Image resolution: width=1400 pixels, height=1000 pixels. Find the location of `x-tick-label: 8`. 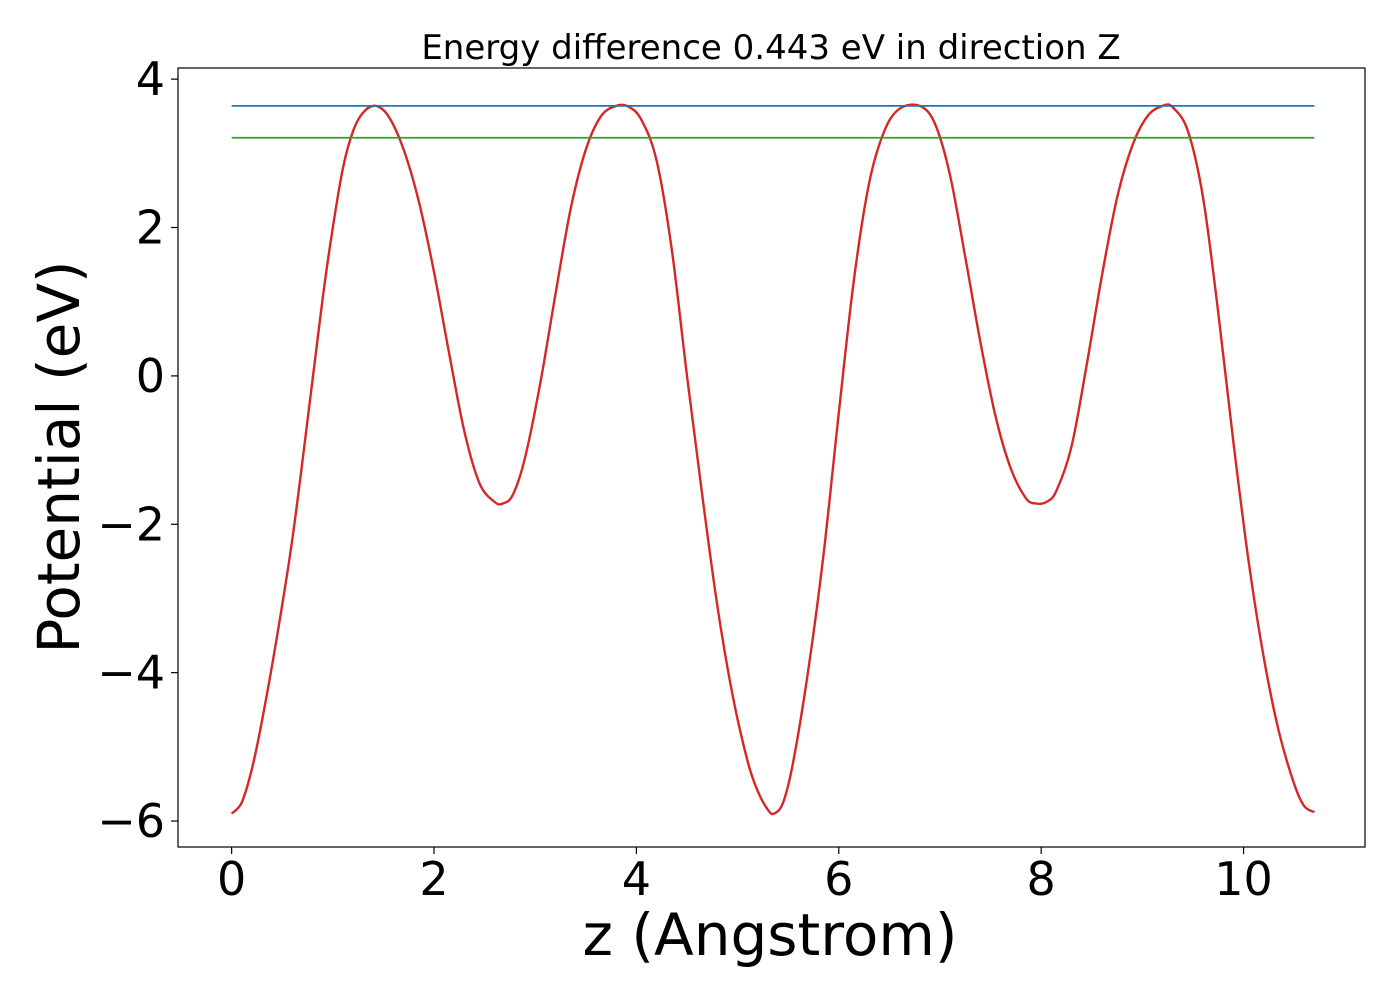

x-tick-label: 8 is located at coordinates (1041, 879).